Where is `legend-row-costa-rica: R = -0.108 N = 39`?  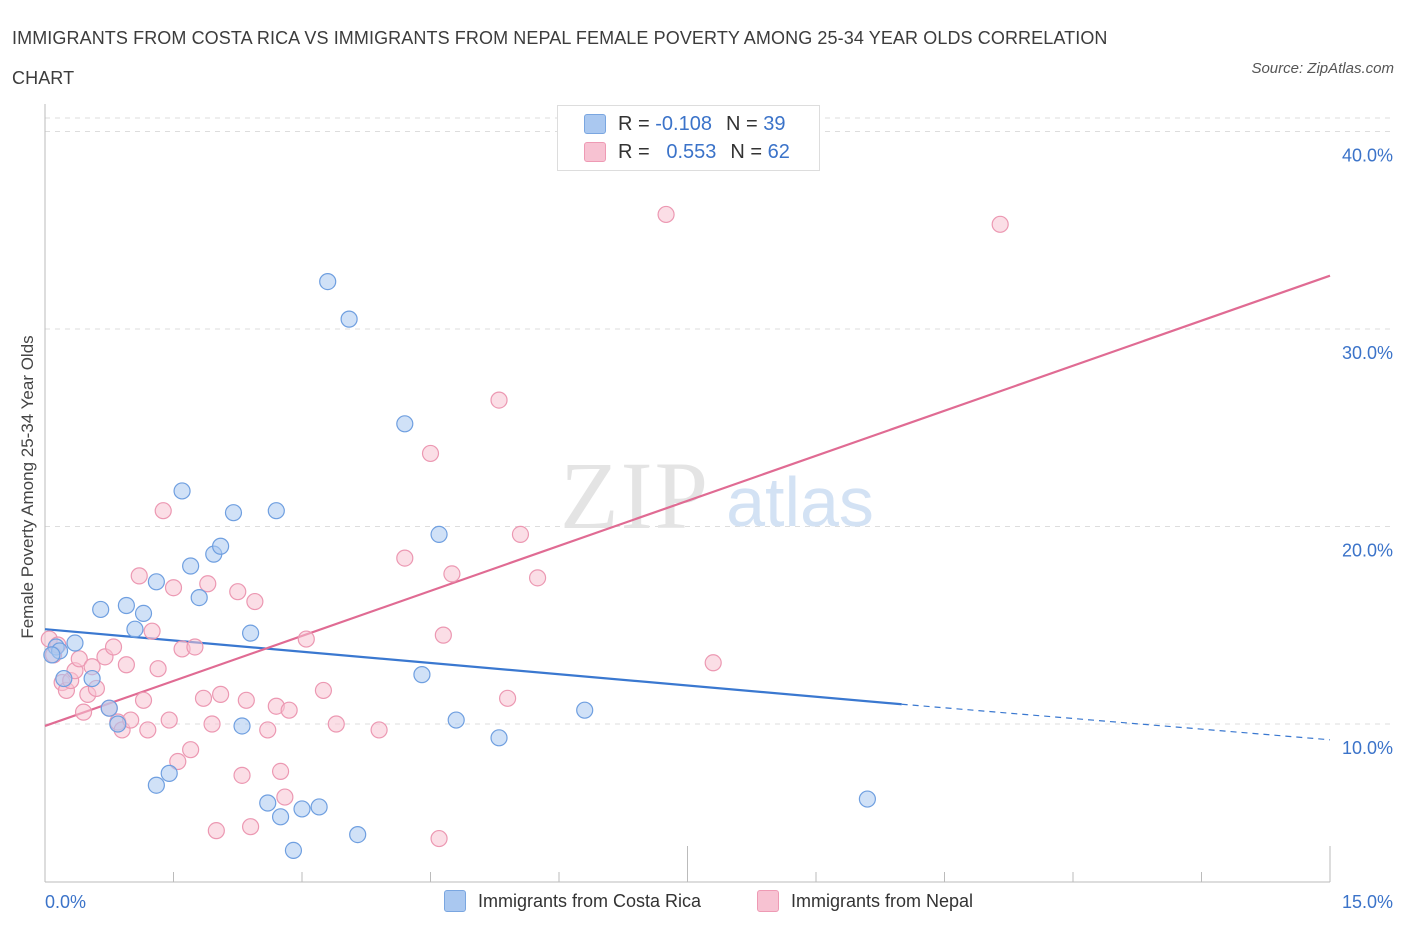 legend-row-costa-rica: R = -0.108 N = 39 is located at coordinates (684, 124).